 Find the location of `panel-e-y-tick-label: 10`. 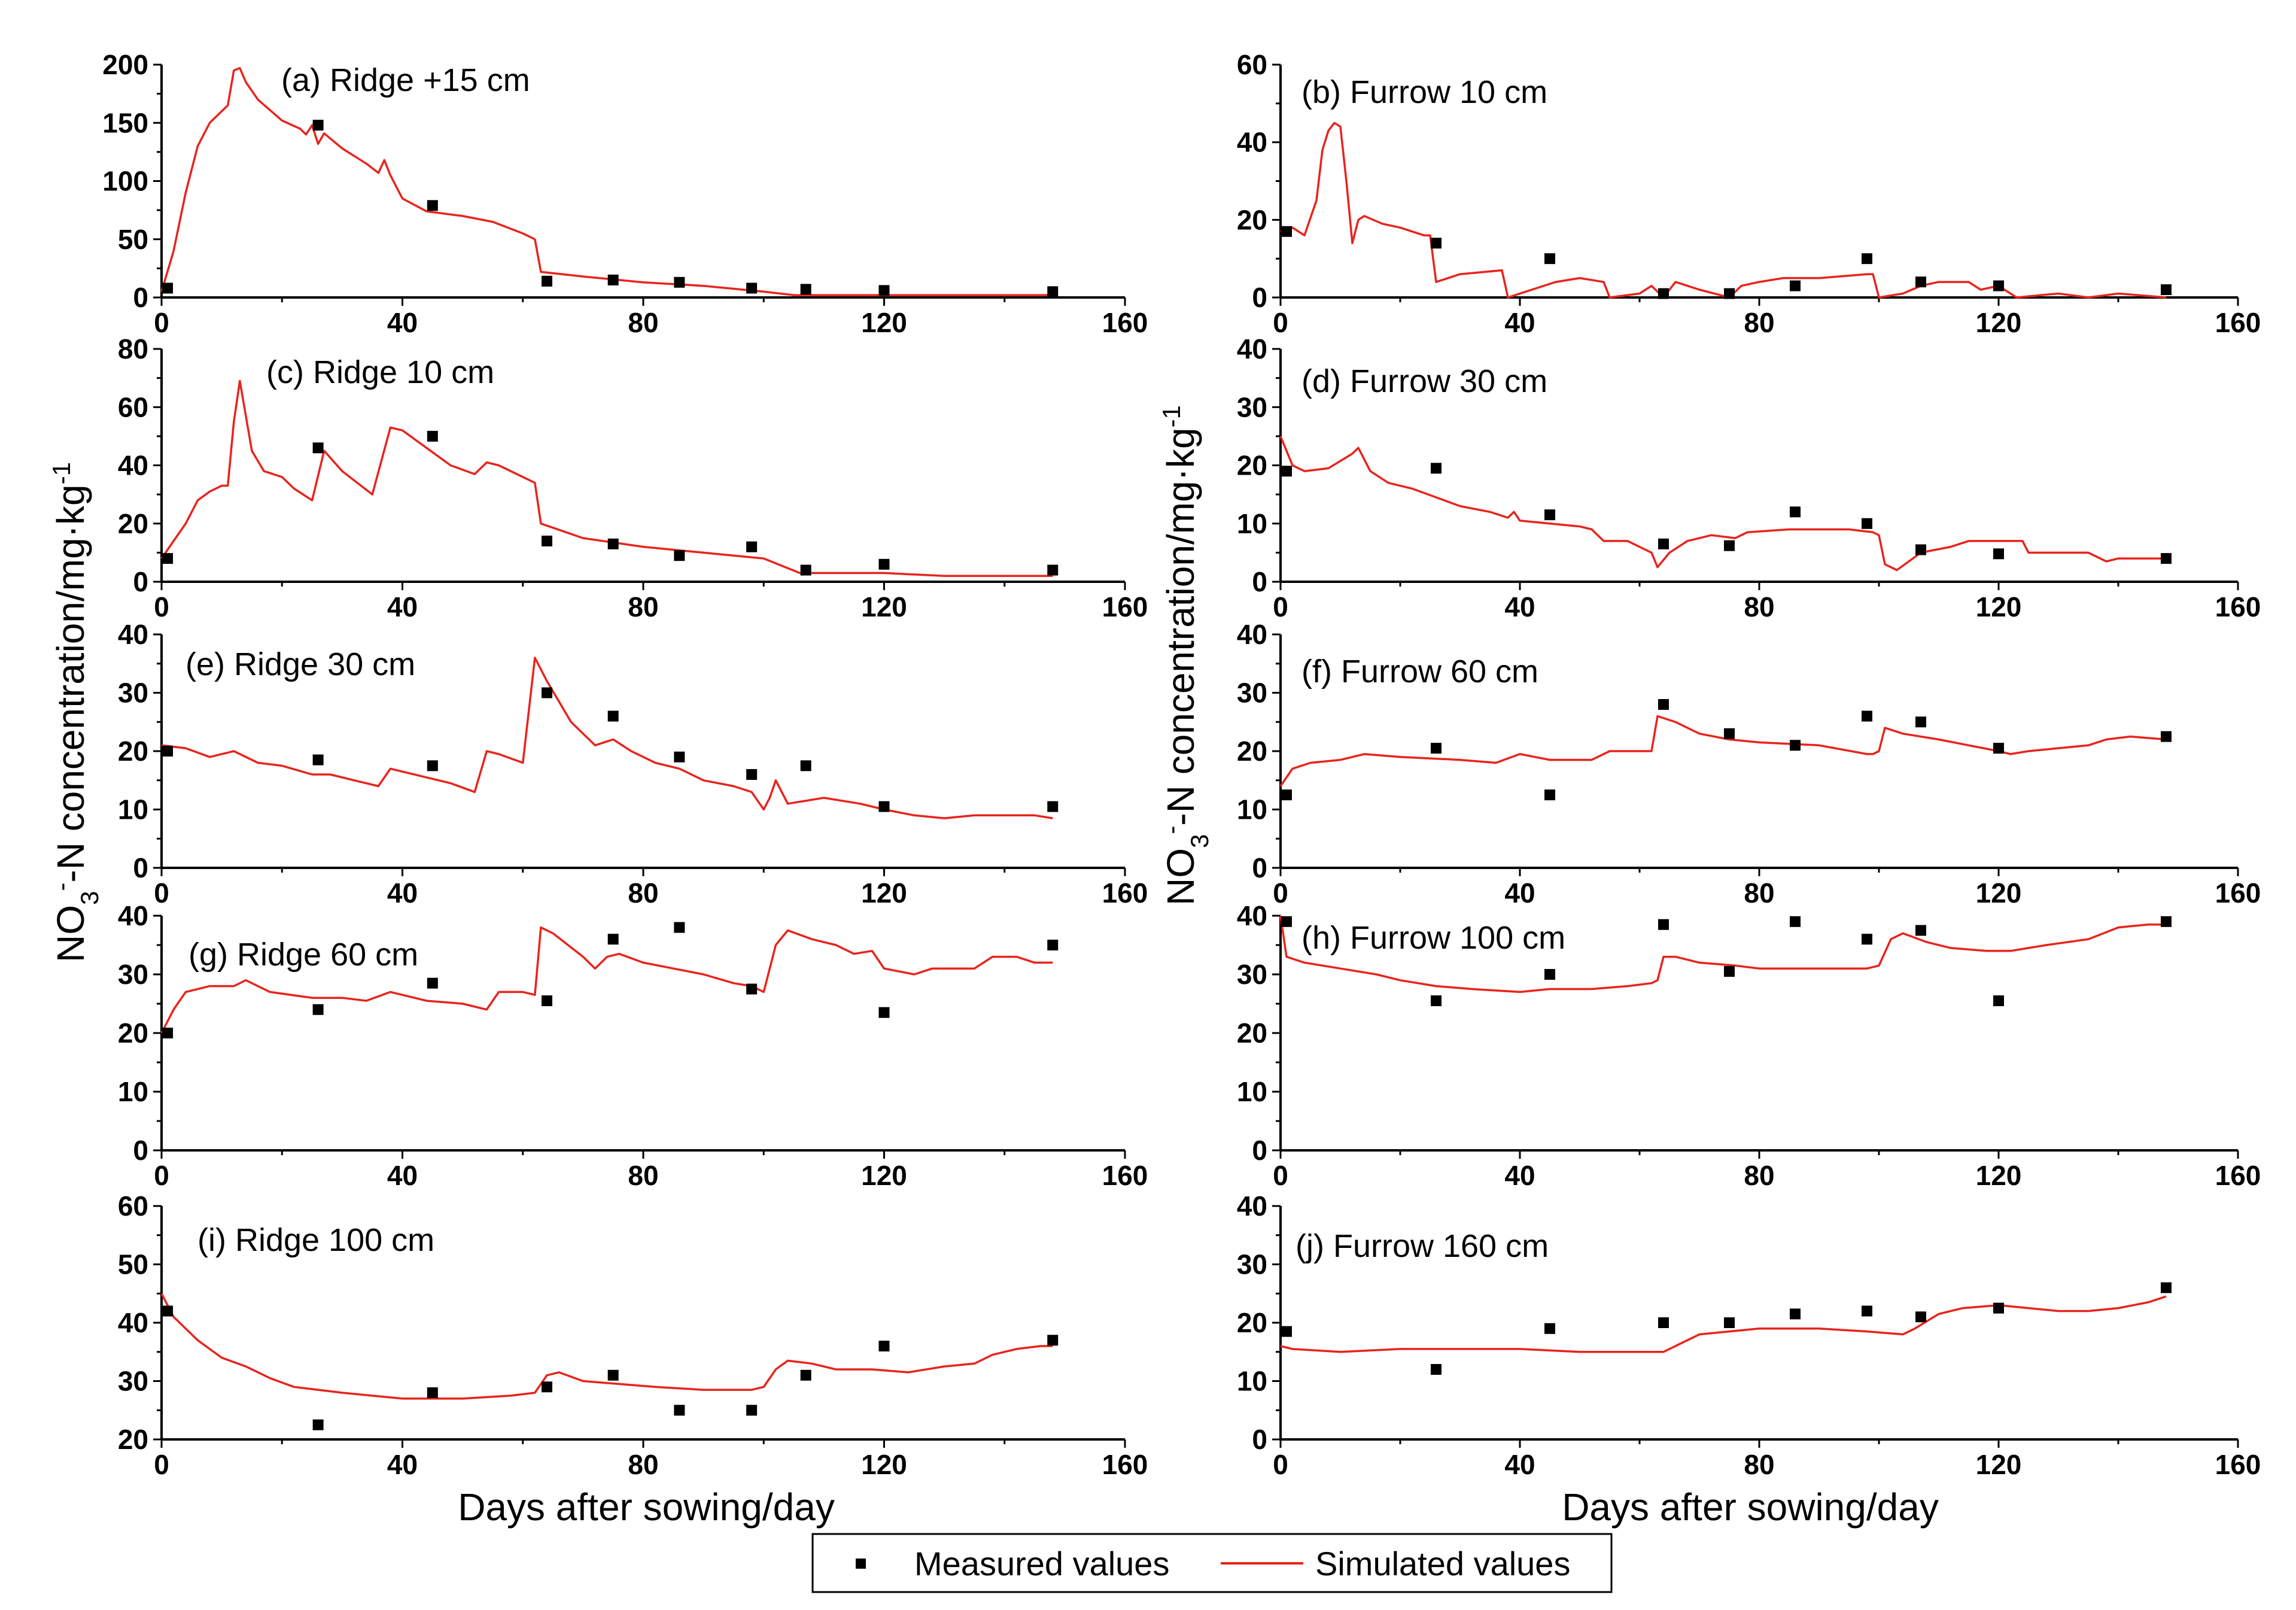

panel-e-y-tick-label: 10 is located at coordinates (133, 809).